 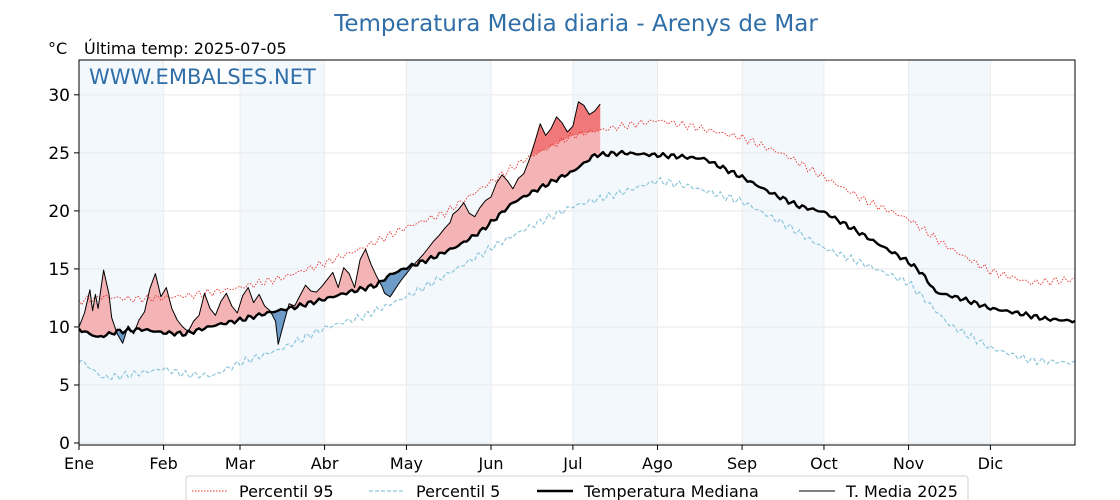 I want to click on legend-label: Percentil 95, so click(x=286, y=491).